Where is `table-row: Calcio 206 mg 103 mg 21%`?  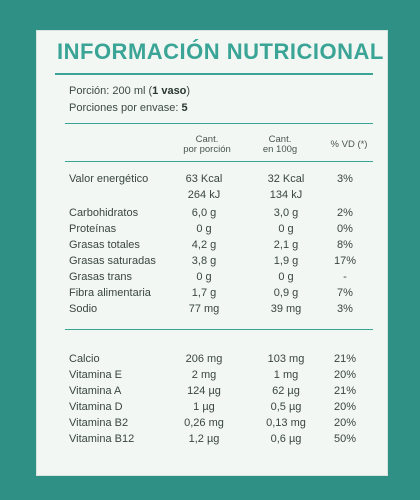 table-row: Calcio 206 mg 103 mg 21% is located at coordinates (221, 359).